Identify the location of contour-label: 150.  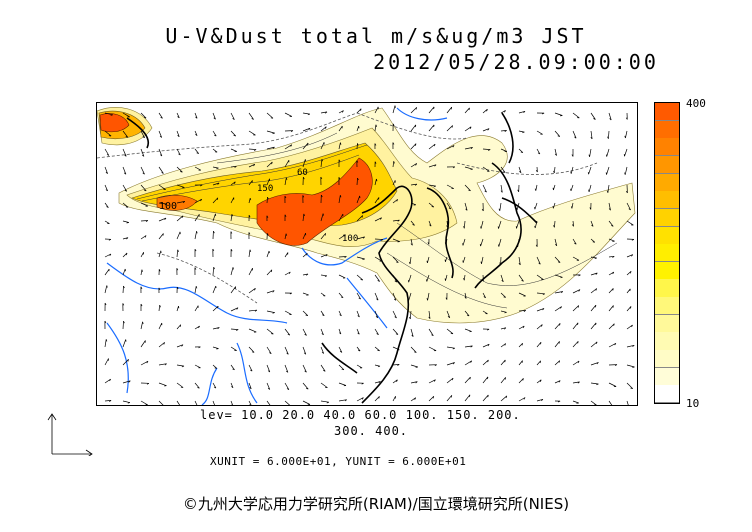
(265, 189).